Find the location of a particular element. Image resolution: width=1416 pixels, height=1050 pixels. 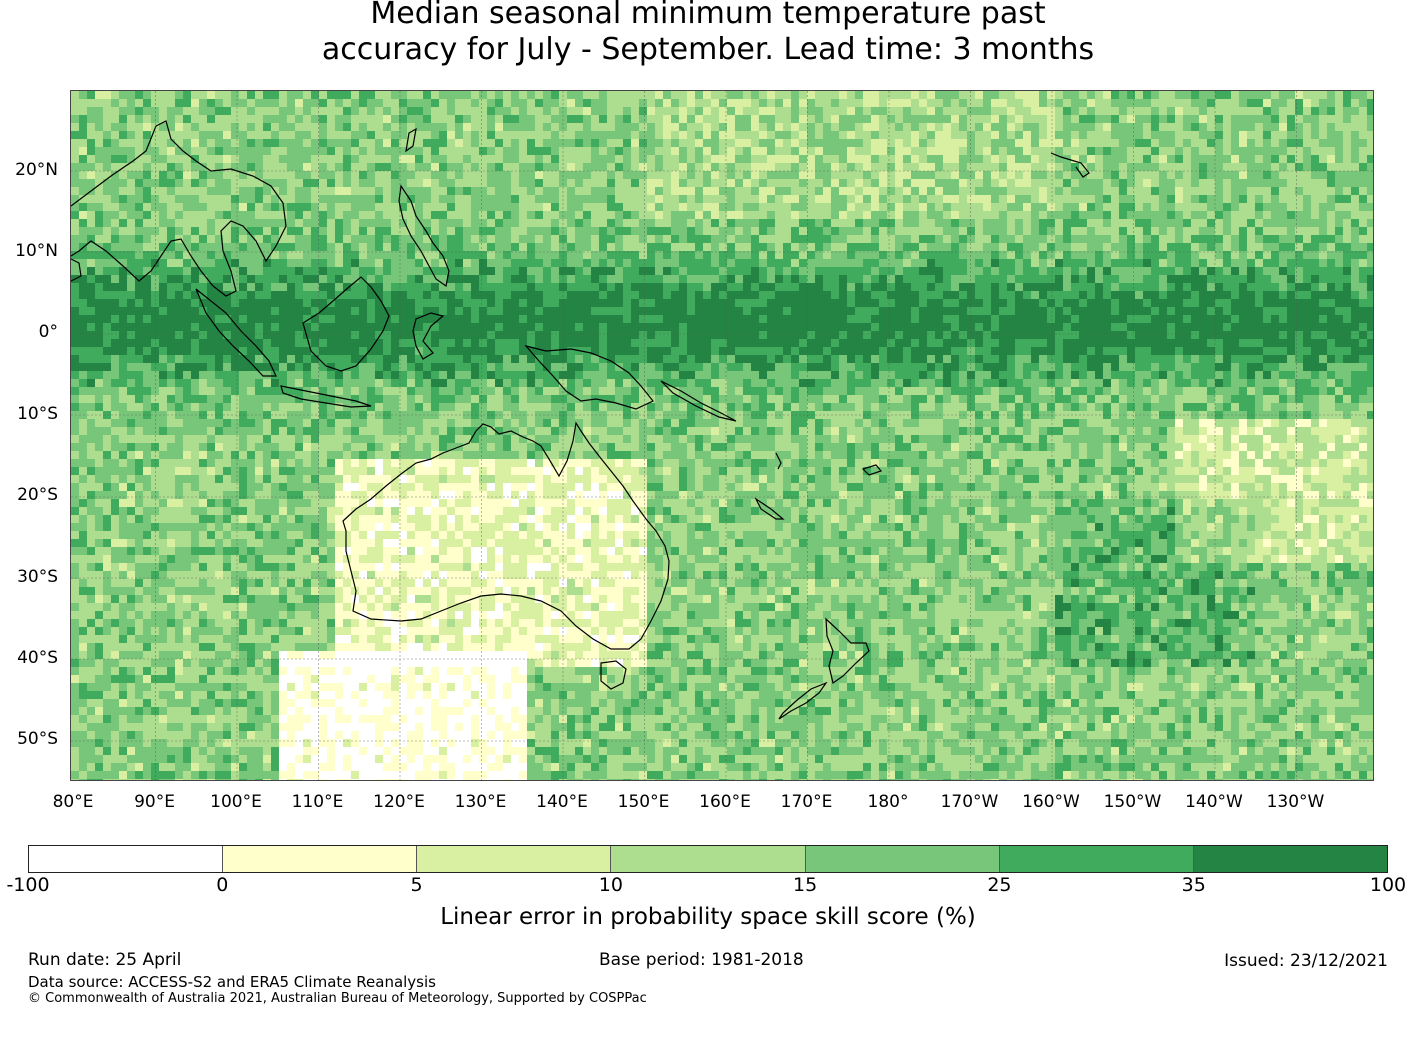

lat-label-10s: 10°S is located at coordinates (37, 414).